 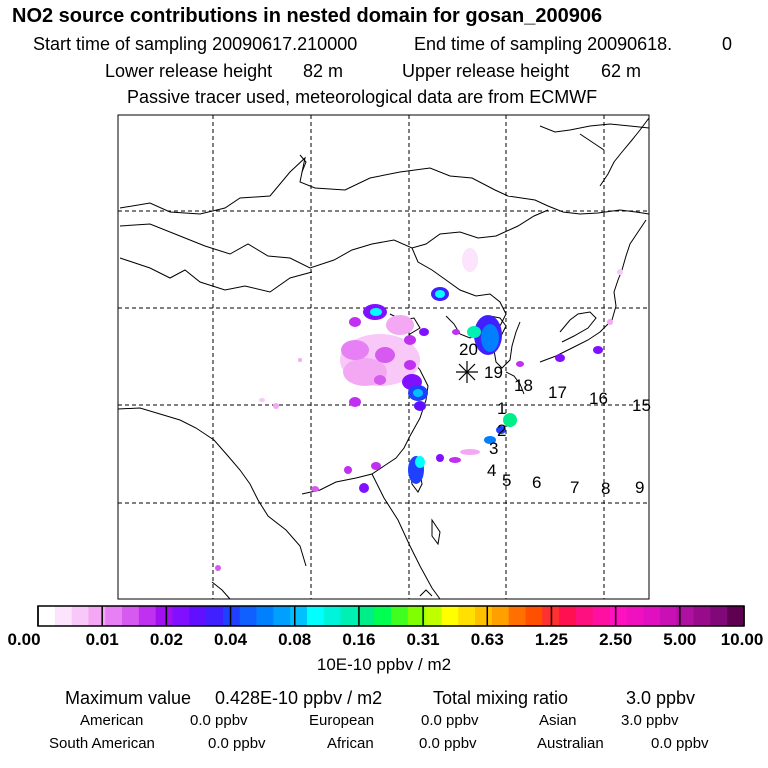 I want to click on end-time-label: End time of sampling 20090618., so click(x=543, y=44).